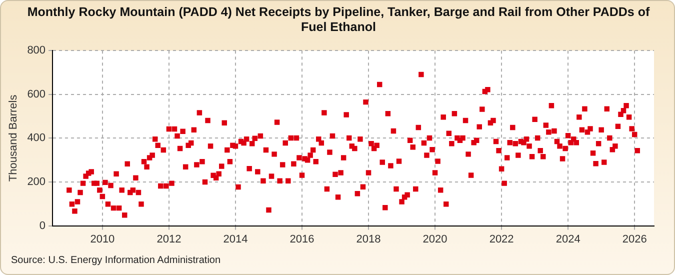  What do you see at coordinates (36, 50) in the screenshot?
I see `y-tick-label: 800` at bounding box center [36, 50].